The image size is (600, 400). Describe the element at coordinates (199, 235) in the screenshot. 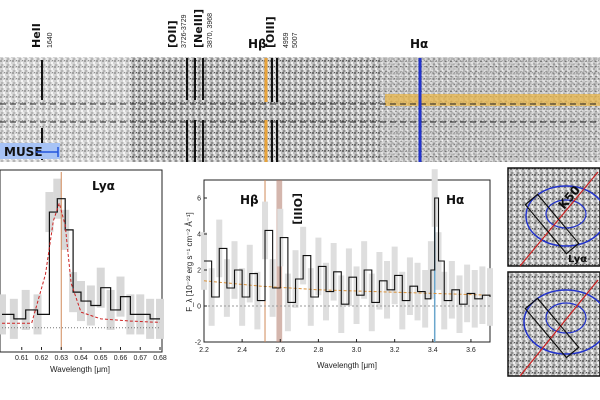

I see `mid-ytick-label: 4` at that location.